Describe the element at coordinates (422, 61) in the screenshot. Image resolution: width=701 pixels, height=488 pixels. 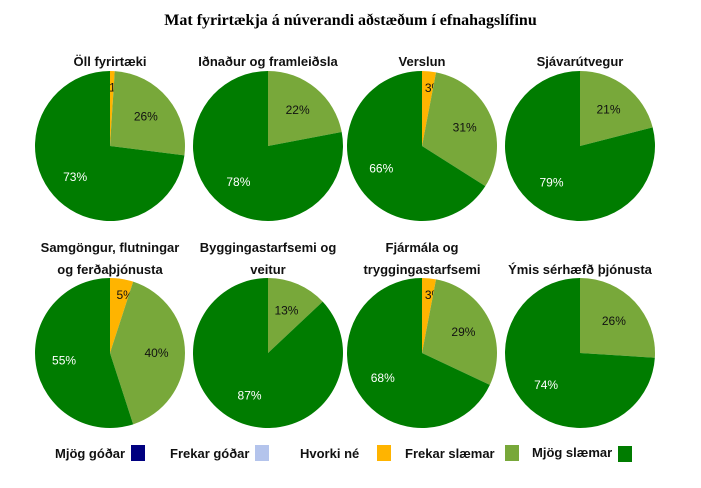
I see `pie-title: Verslun` at that location.